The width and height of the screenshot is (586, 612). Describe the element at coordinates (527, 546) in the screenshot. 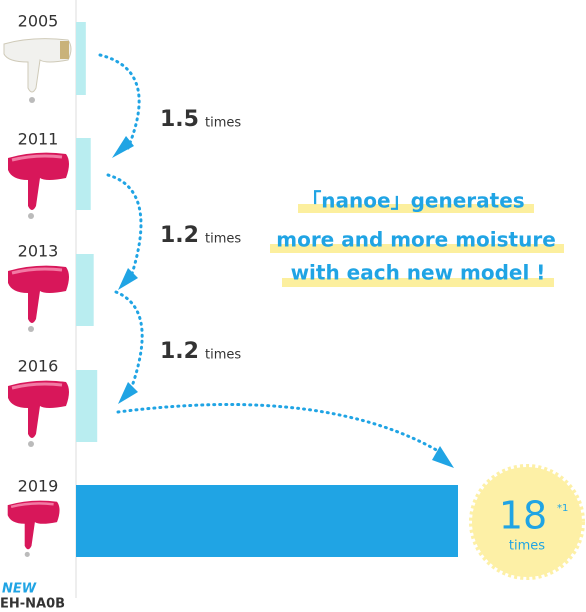

I see `badge-unit: times` at that location.